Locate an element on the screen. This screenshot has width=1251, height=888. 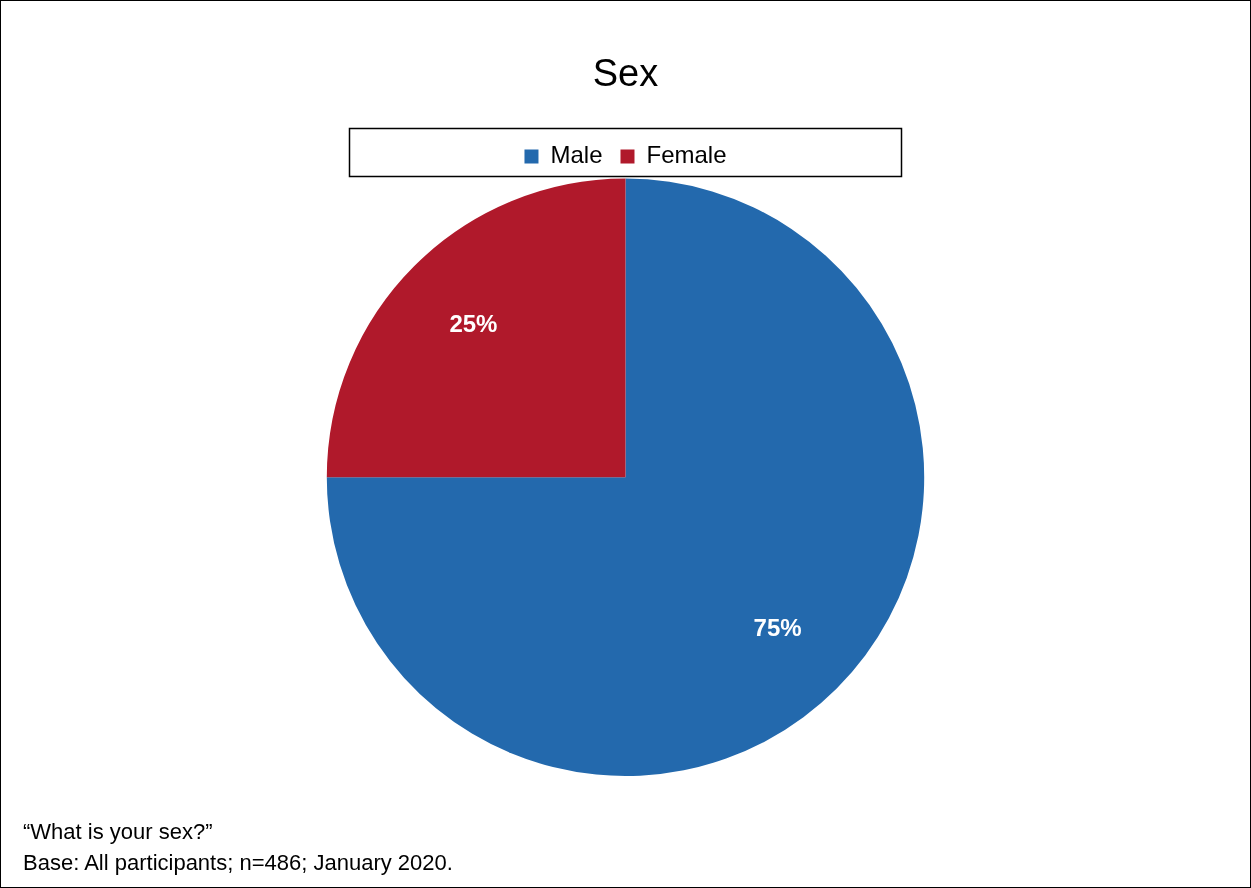
text: “What is your sex?” is located at coordinates (118, 832).